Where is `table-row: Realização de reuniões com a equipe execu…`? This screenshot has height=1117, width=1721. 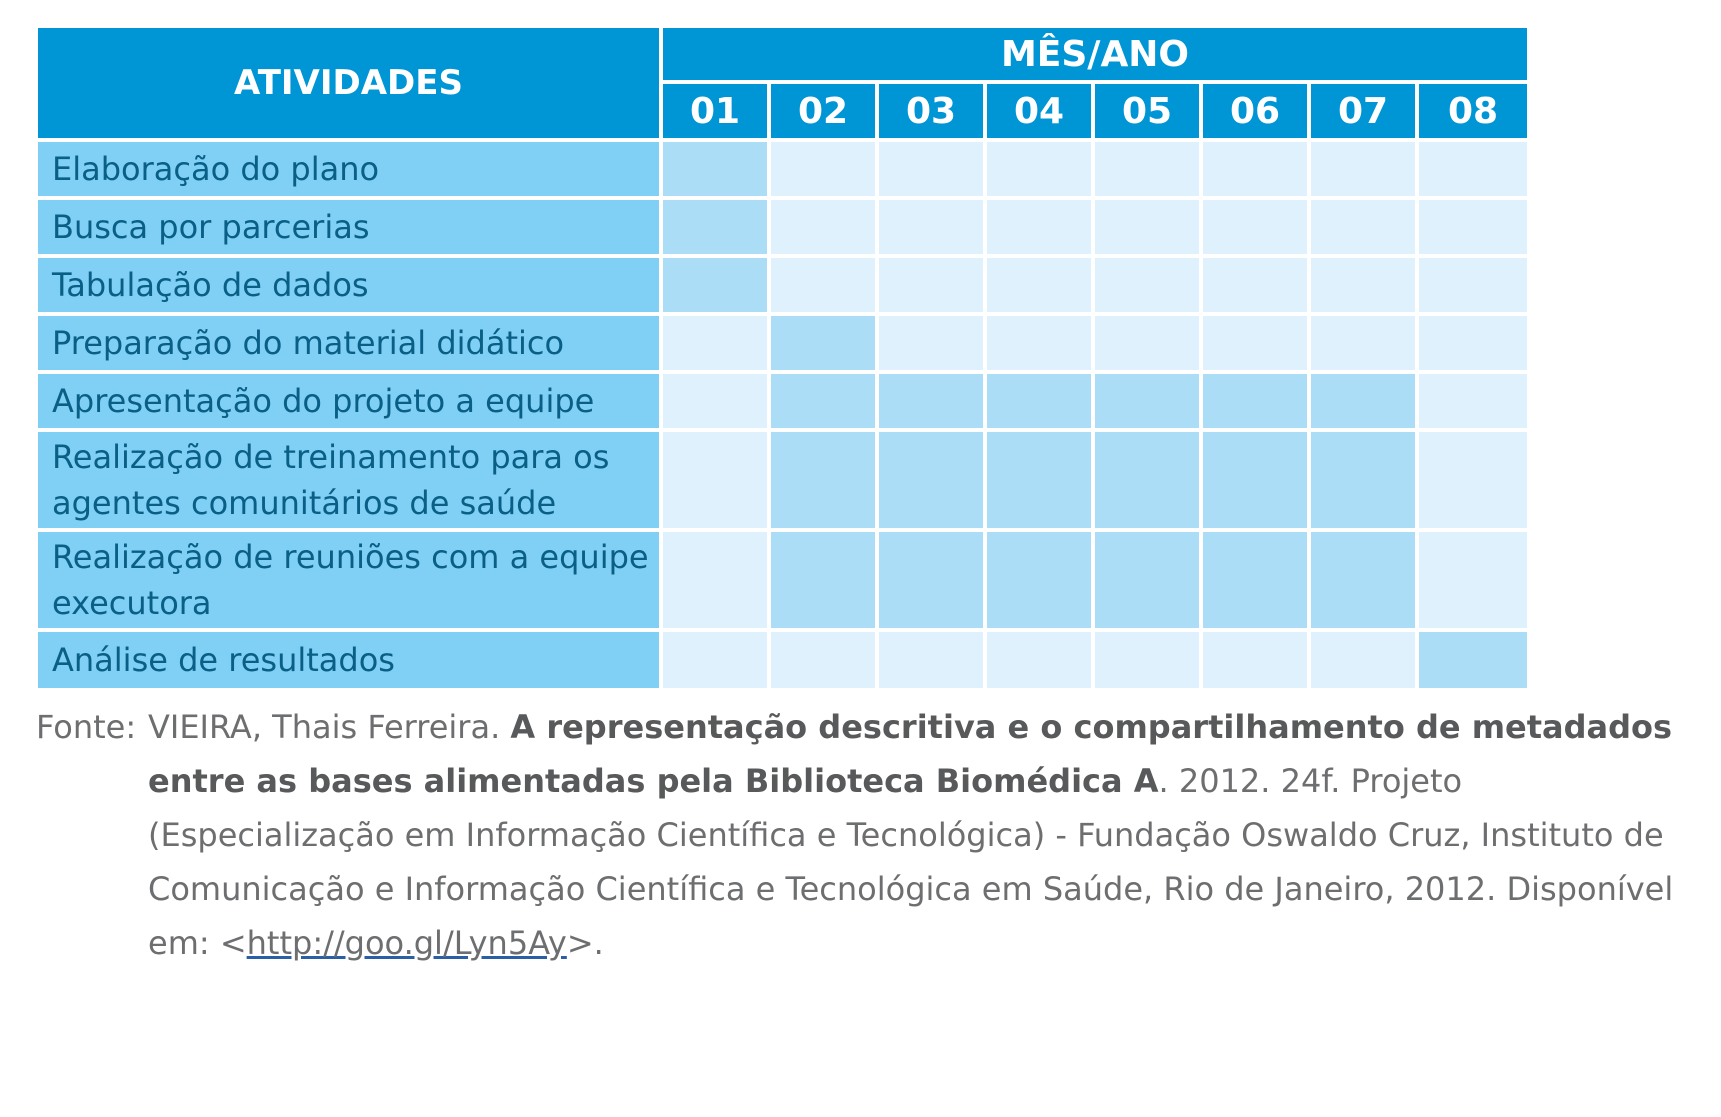
table-row: Realização de reuniões com a equipe execu… is located at coordinates (782, 582).